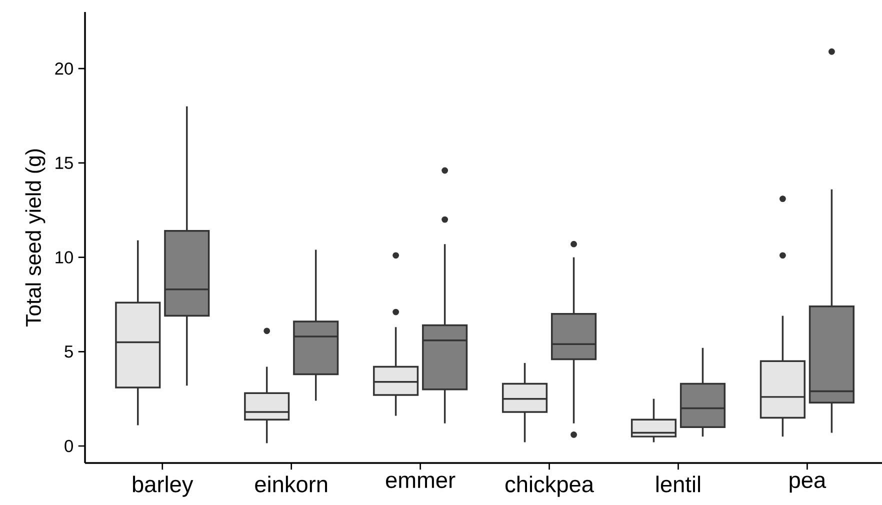 The width and height of the screenshot is (882, 505). Describe the element at coordinates (64, 68) in the screenshot. I see `y-tick-label: 20` at that location.